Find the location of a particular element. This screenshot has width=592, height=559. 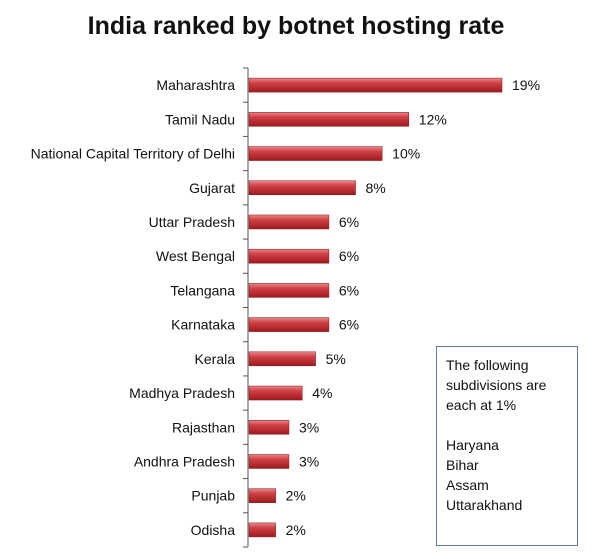

category-label: Odisha is located at coordinates (213, 530).